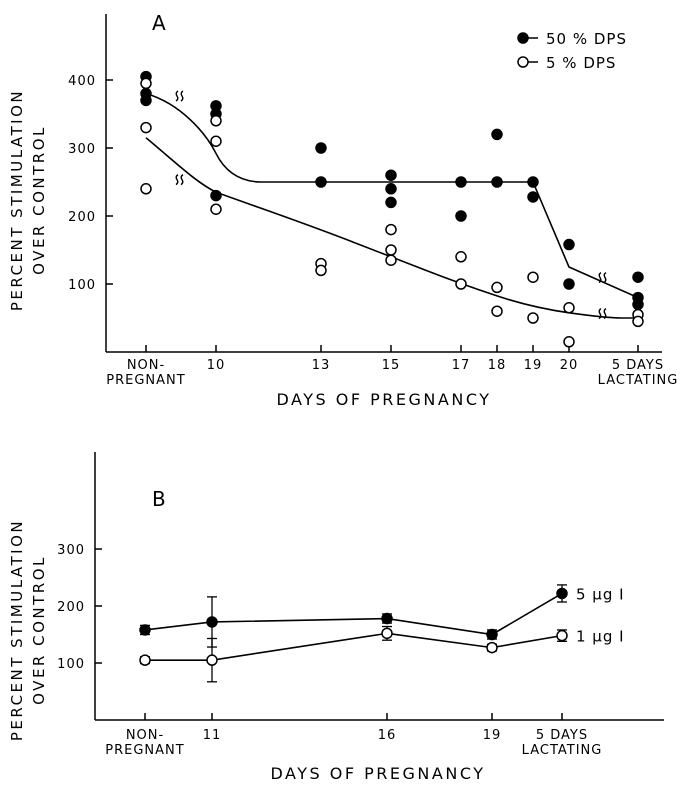  What do you see at coordinates (146, 365) in the screenshot?
I see `panel-a-xtick-label-np: NON-` at bounding box center [146, 365].